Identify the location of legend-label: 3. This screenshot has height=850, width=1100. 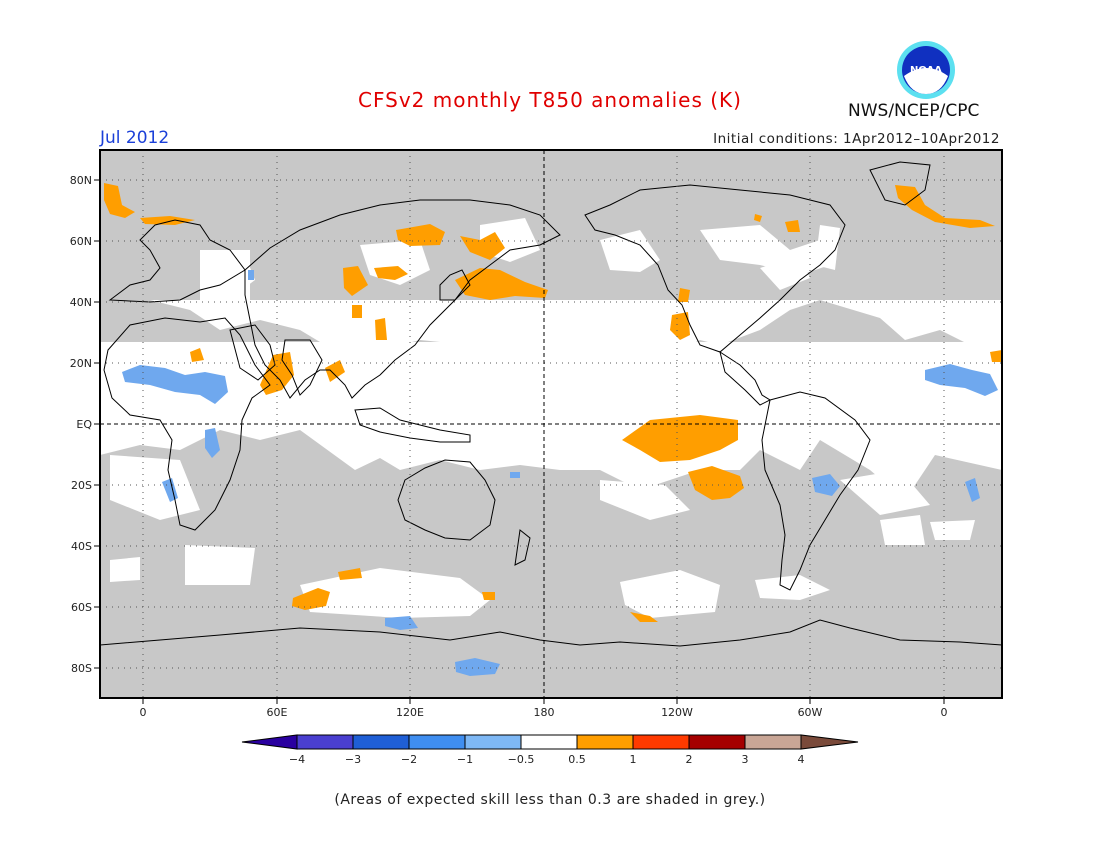
(745, 759).